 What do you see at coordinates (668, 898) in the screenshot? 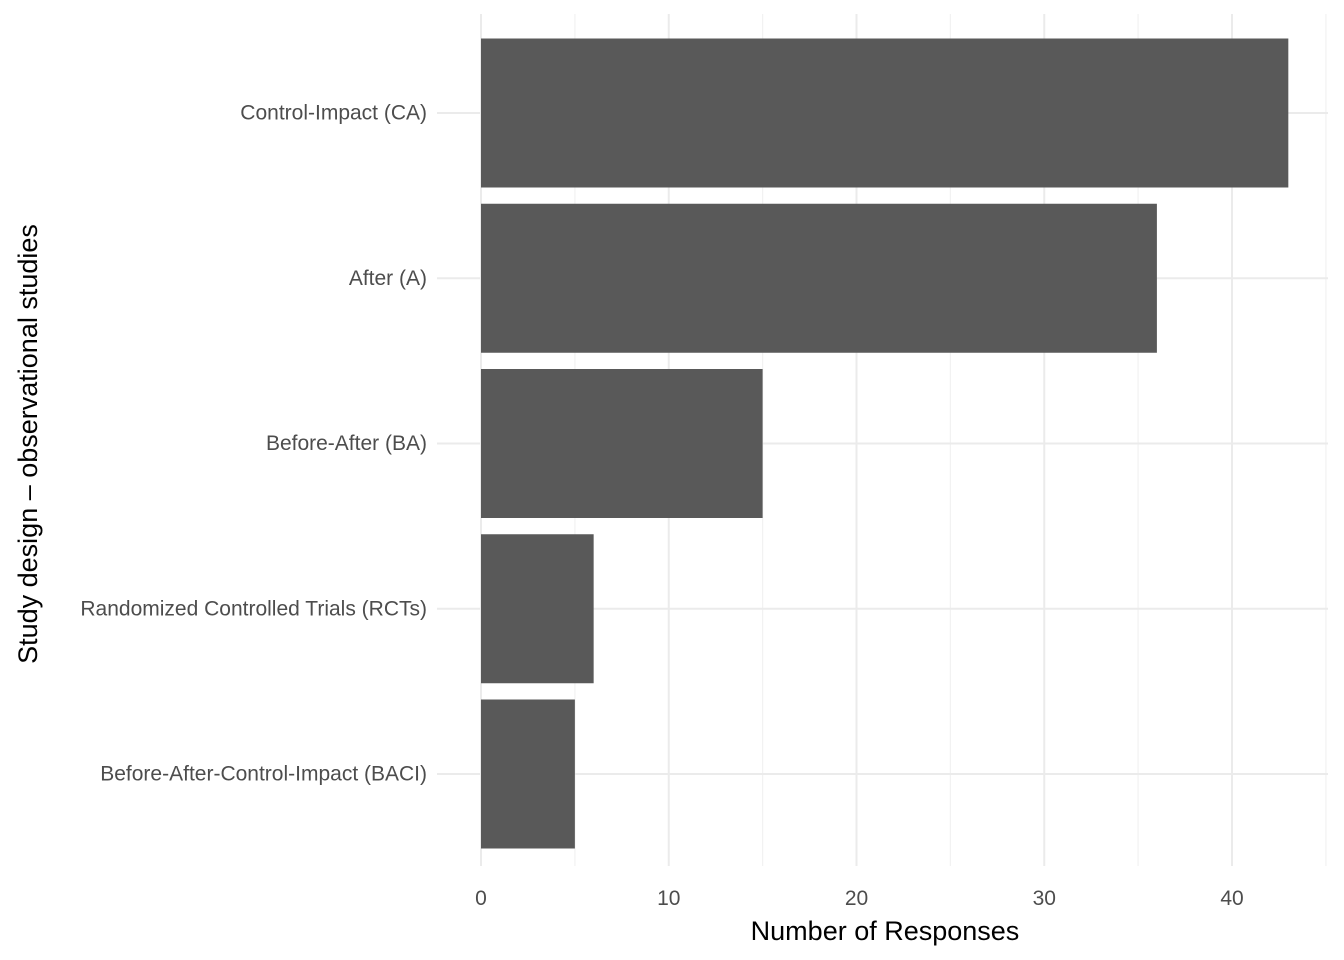
I see `x-tick-label: 10` at bounding box center [668, 898].